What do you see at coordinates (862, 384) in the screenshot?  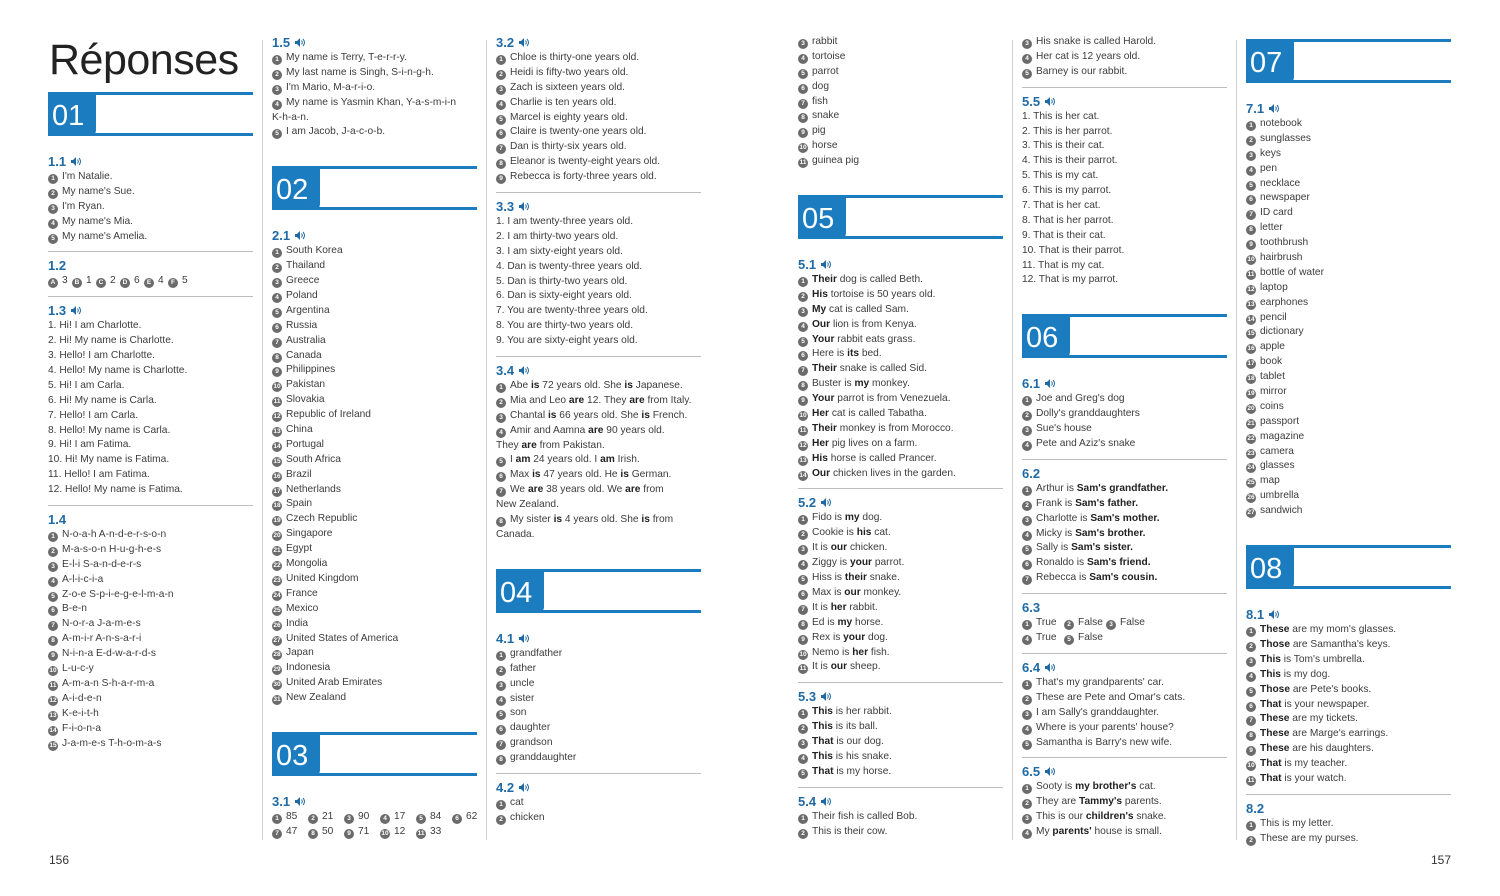 I see `answer-highlight: my` at bounding box center [862, 384].